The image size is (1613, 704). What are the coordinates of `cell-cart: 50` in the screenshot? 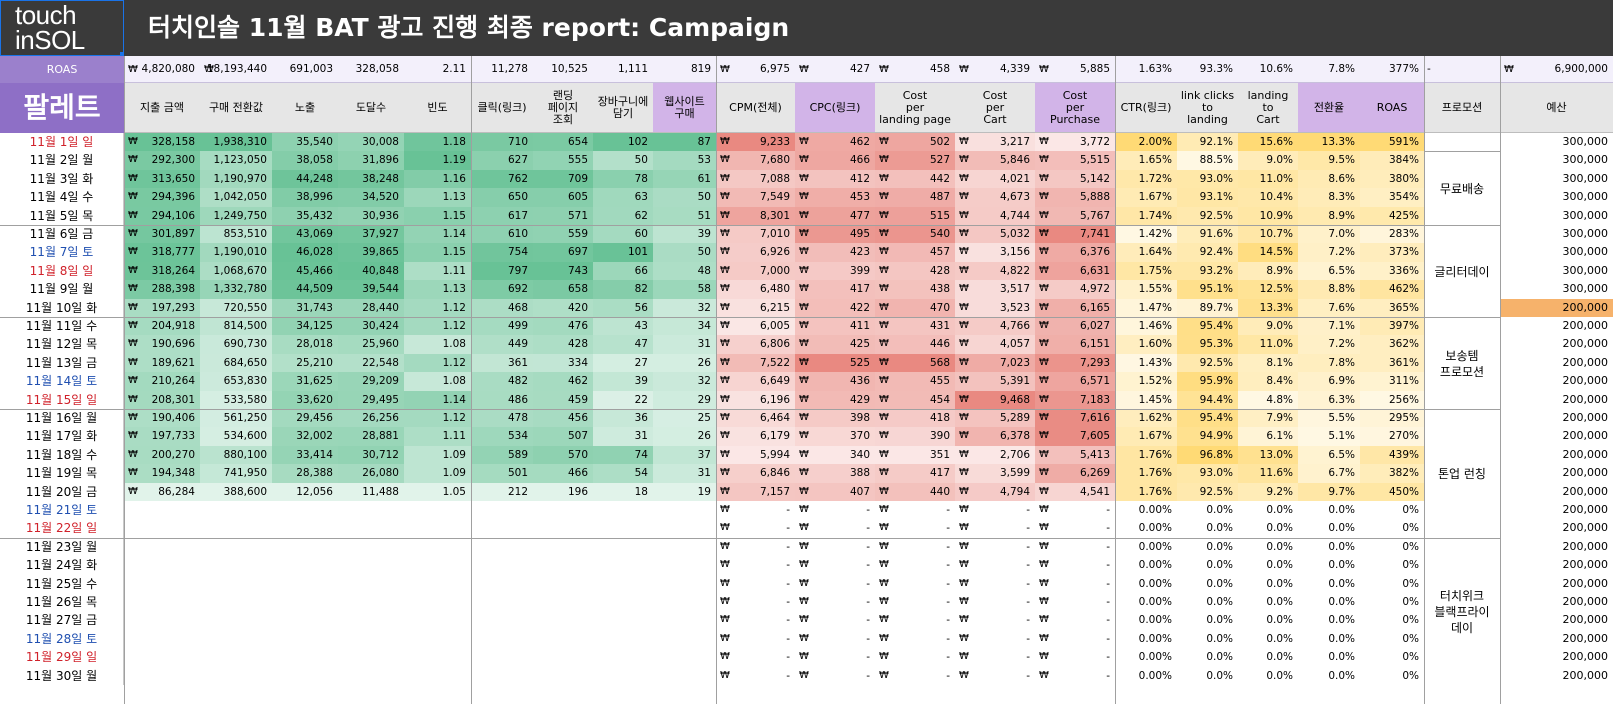 It's located at (623, 160).